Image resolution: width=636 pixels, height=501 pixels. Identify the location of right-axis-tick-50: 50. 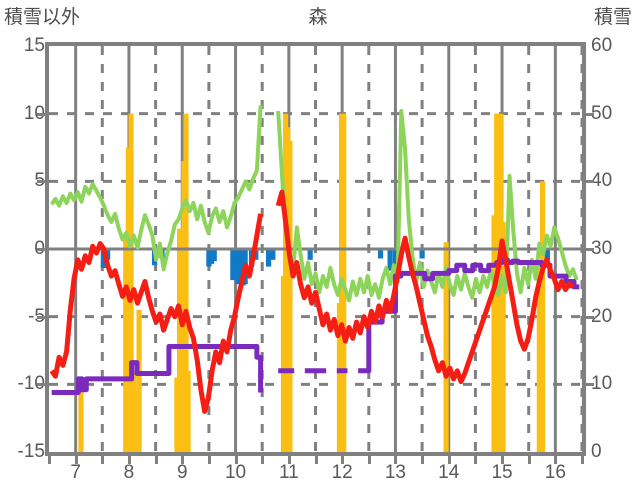
(602, 113).